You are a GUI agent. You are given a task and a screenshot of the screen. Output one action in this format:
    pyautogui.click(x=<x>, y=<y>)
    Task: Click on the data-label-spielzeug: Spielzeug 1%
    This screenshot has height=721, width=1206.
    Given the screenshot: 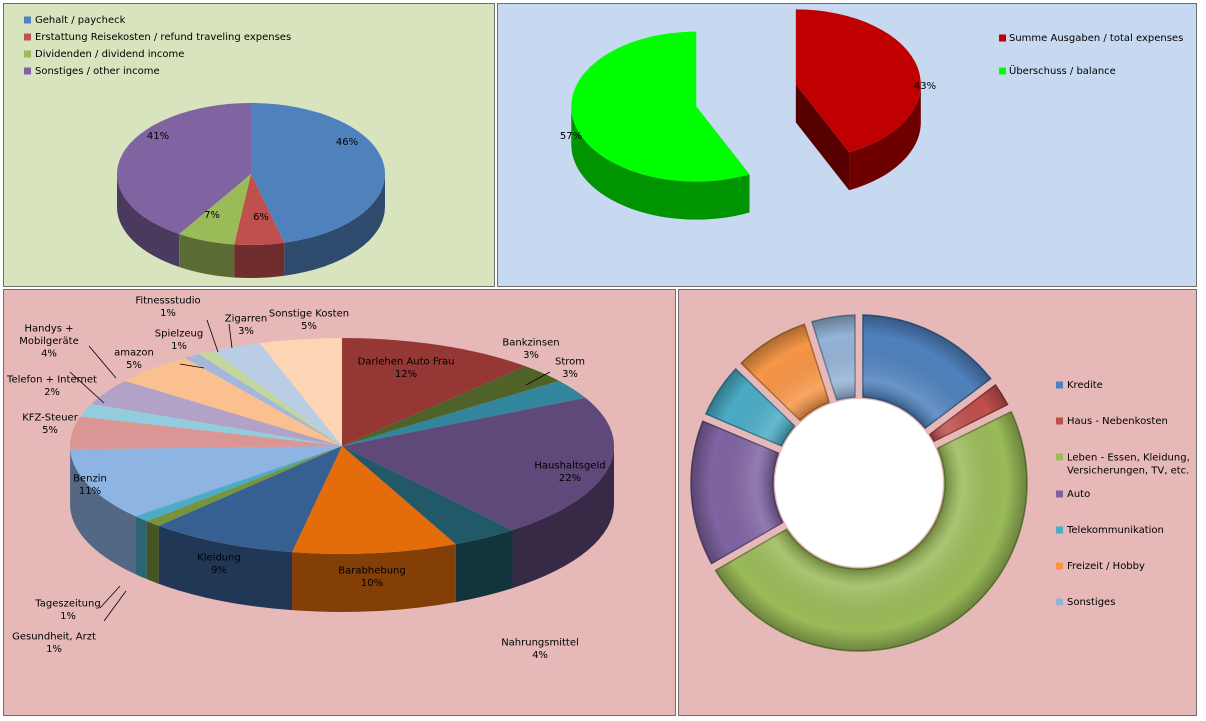 What is the action you would take?
    pyautogui.click(x=179, y=341)
    